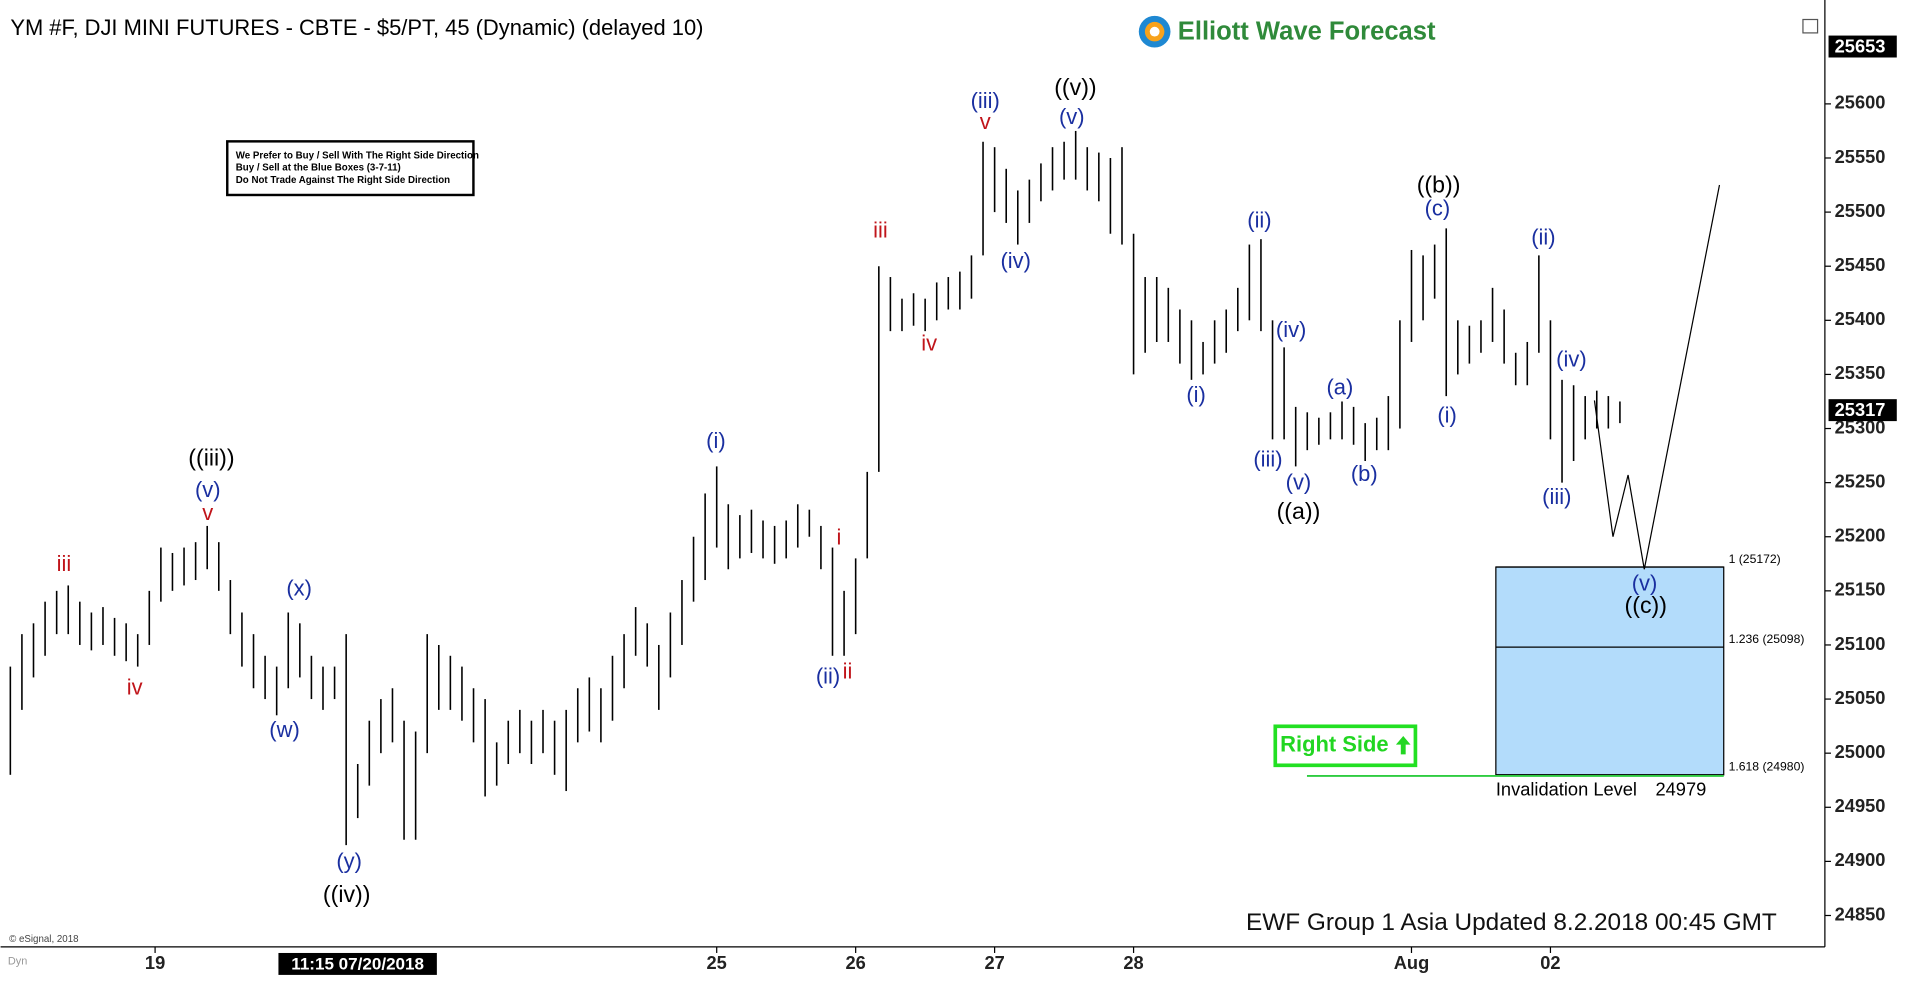 The width and height of the screenshot is (1912, 981). What do you see at coordinates (1860, 697) in the screenshot?
I see `y-tick-label: 25050` at bounding box center [1860, 697].